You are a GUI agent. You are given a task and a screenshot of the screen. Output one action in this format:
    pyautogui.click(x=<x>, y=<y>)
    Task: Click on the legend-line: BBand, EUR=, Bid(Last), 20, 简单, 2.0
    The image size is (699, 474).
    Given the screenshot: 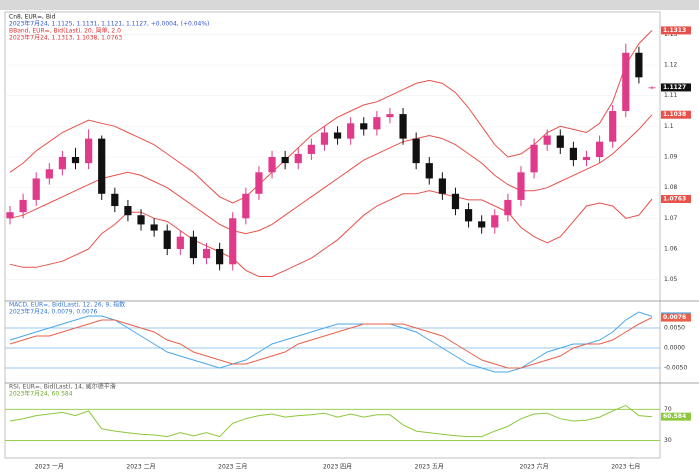 What is the action you would take?
    pyautogui.click(x=65, y=31)
    